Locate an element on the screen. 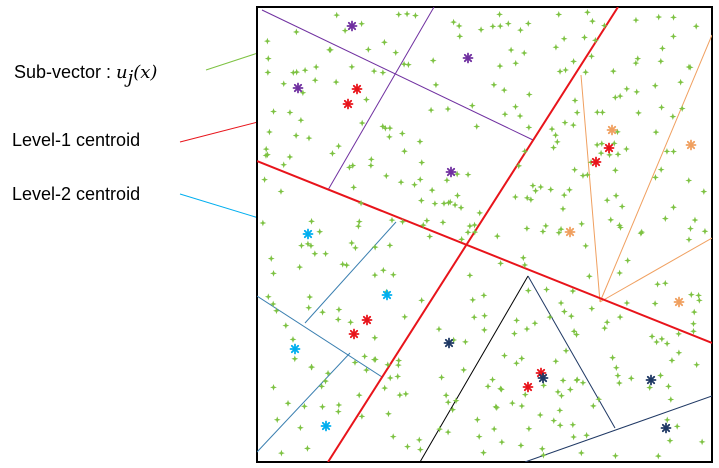 This screenshot has height=468, width=719. level2-centroid-label: Level-2 centroid is located at coordinates (76, 194).